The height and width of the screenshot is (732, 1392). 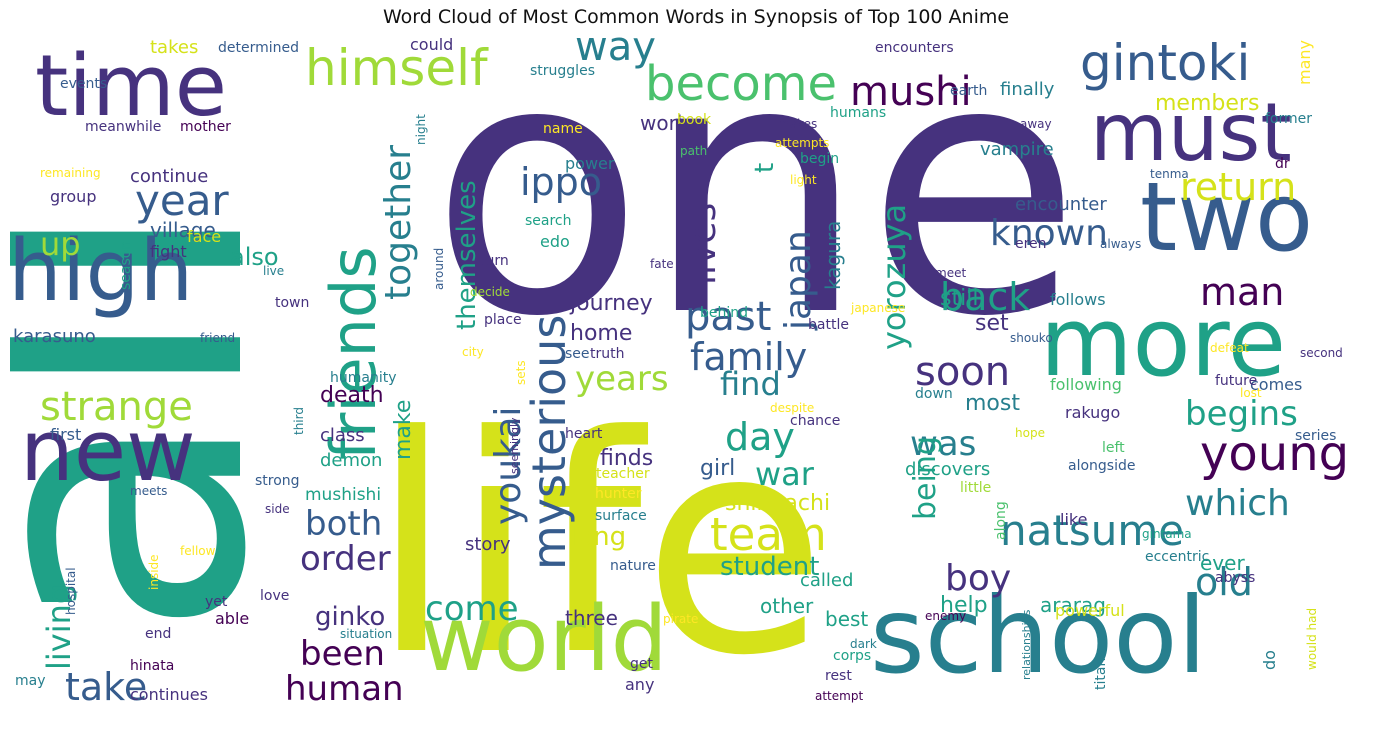 I want to click on word-shouko: shouko, so click(x=1031, y=338).